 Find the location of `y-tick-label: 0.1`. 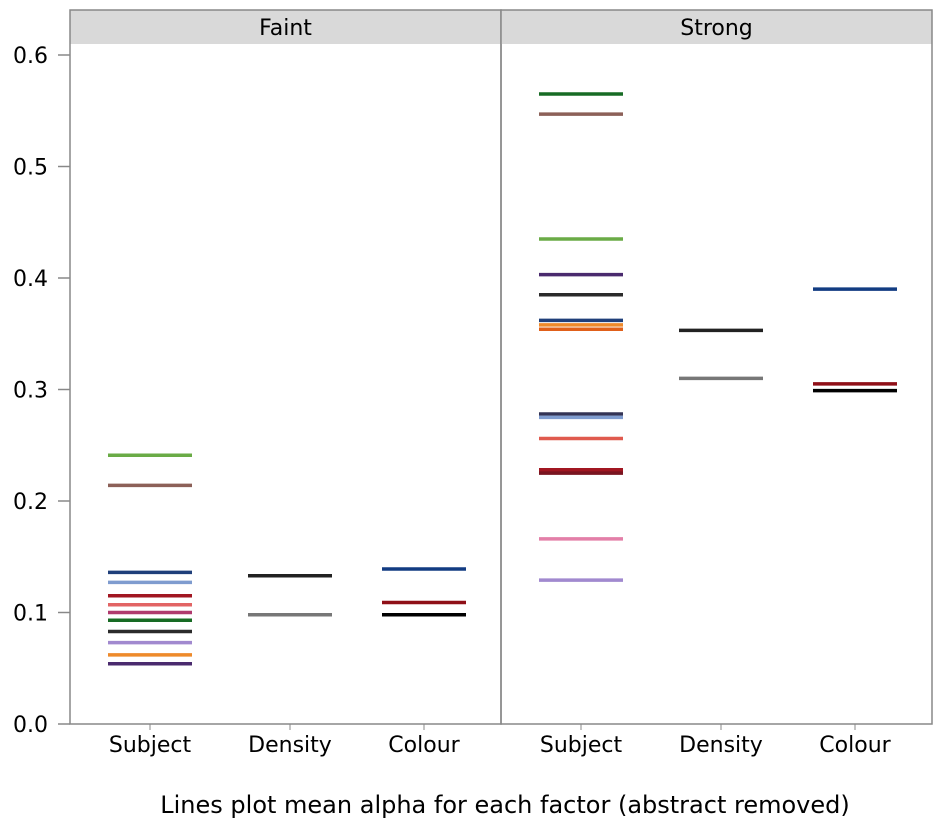

y-tick-label: 0.1 is located at coordinates (30, 614).